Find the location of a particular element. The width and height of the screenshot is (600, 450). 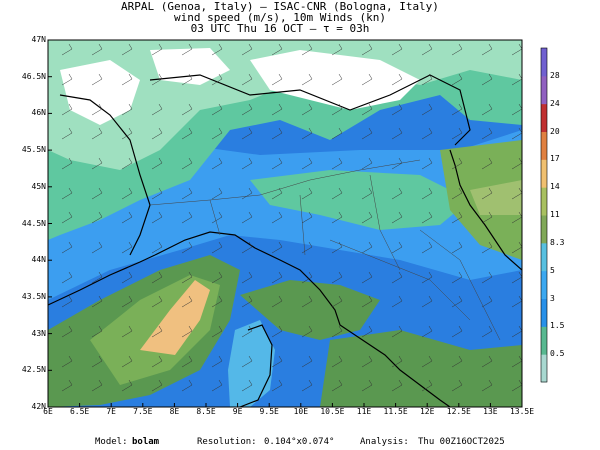

longitude-label: 10E is located at coordinates (301, 411).